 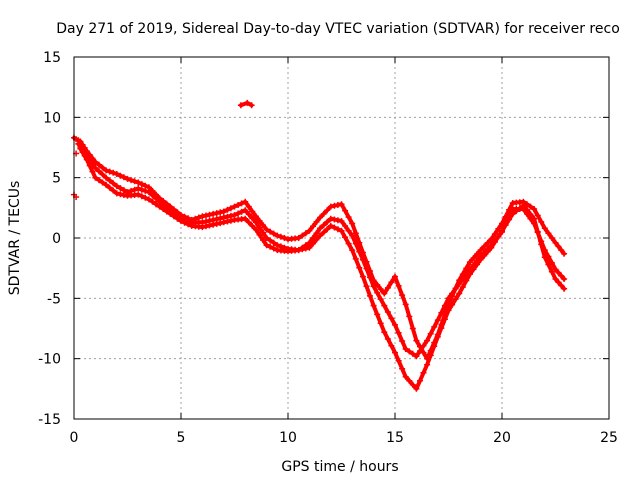 I want to click on y-axis-label: SDTVAR / TECUs, so click(x=15, y=238).